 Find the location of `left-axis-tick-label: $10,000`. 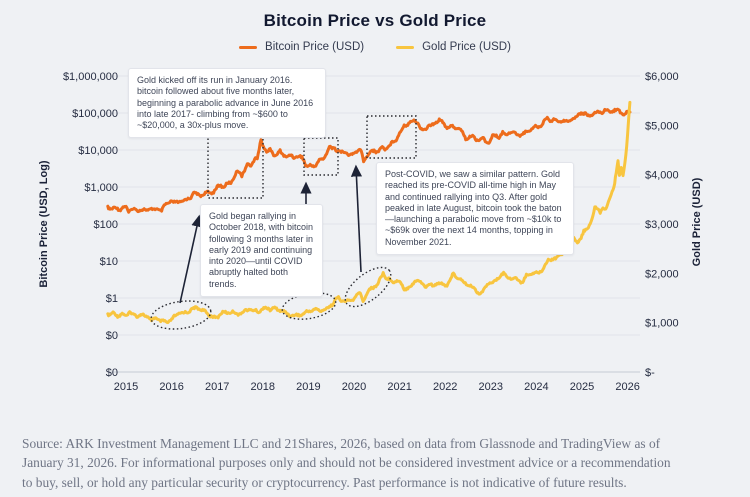

left-axis-tick-label: $10,000 is located at coordinates (98, 151).